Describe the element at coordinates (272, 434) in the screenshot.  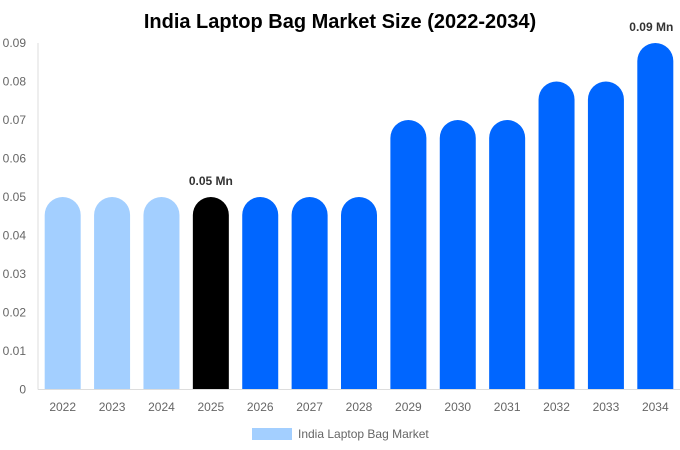
I see `legend-swatch` at that location.